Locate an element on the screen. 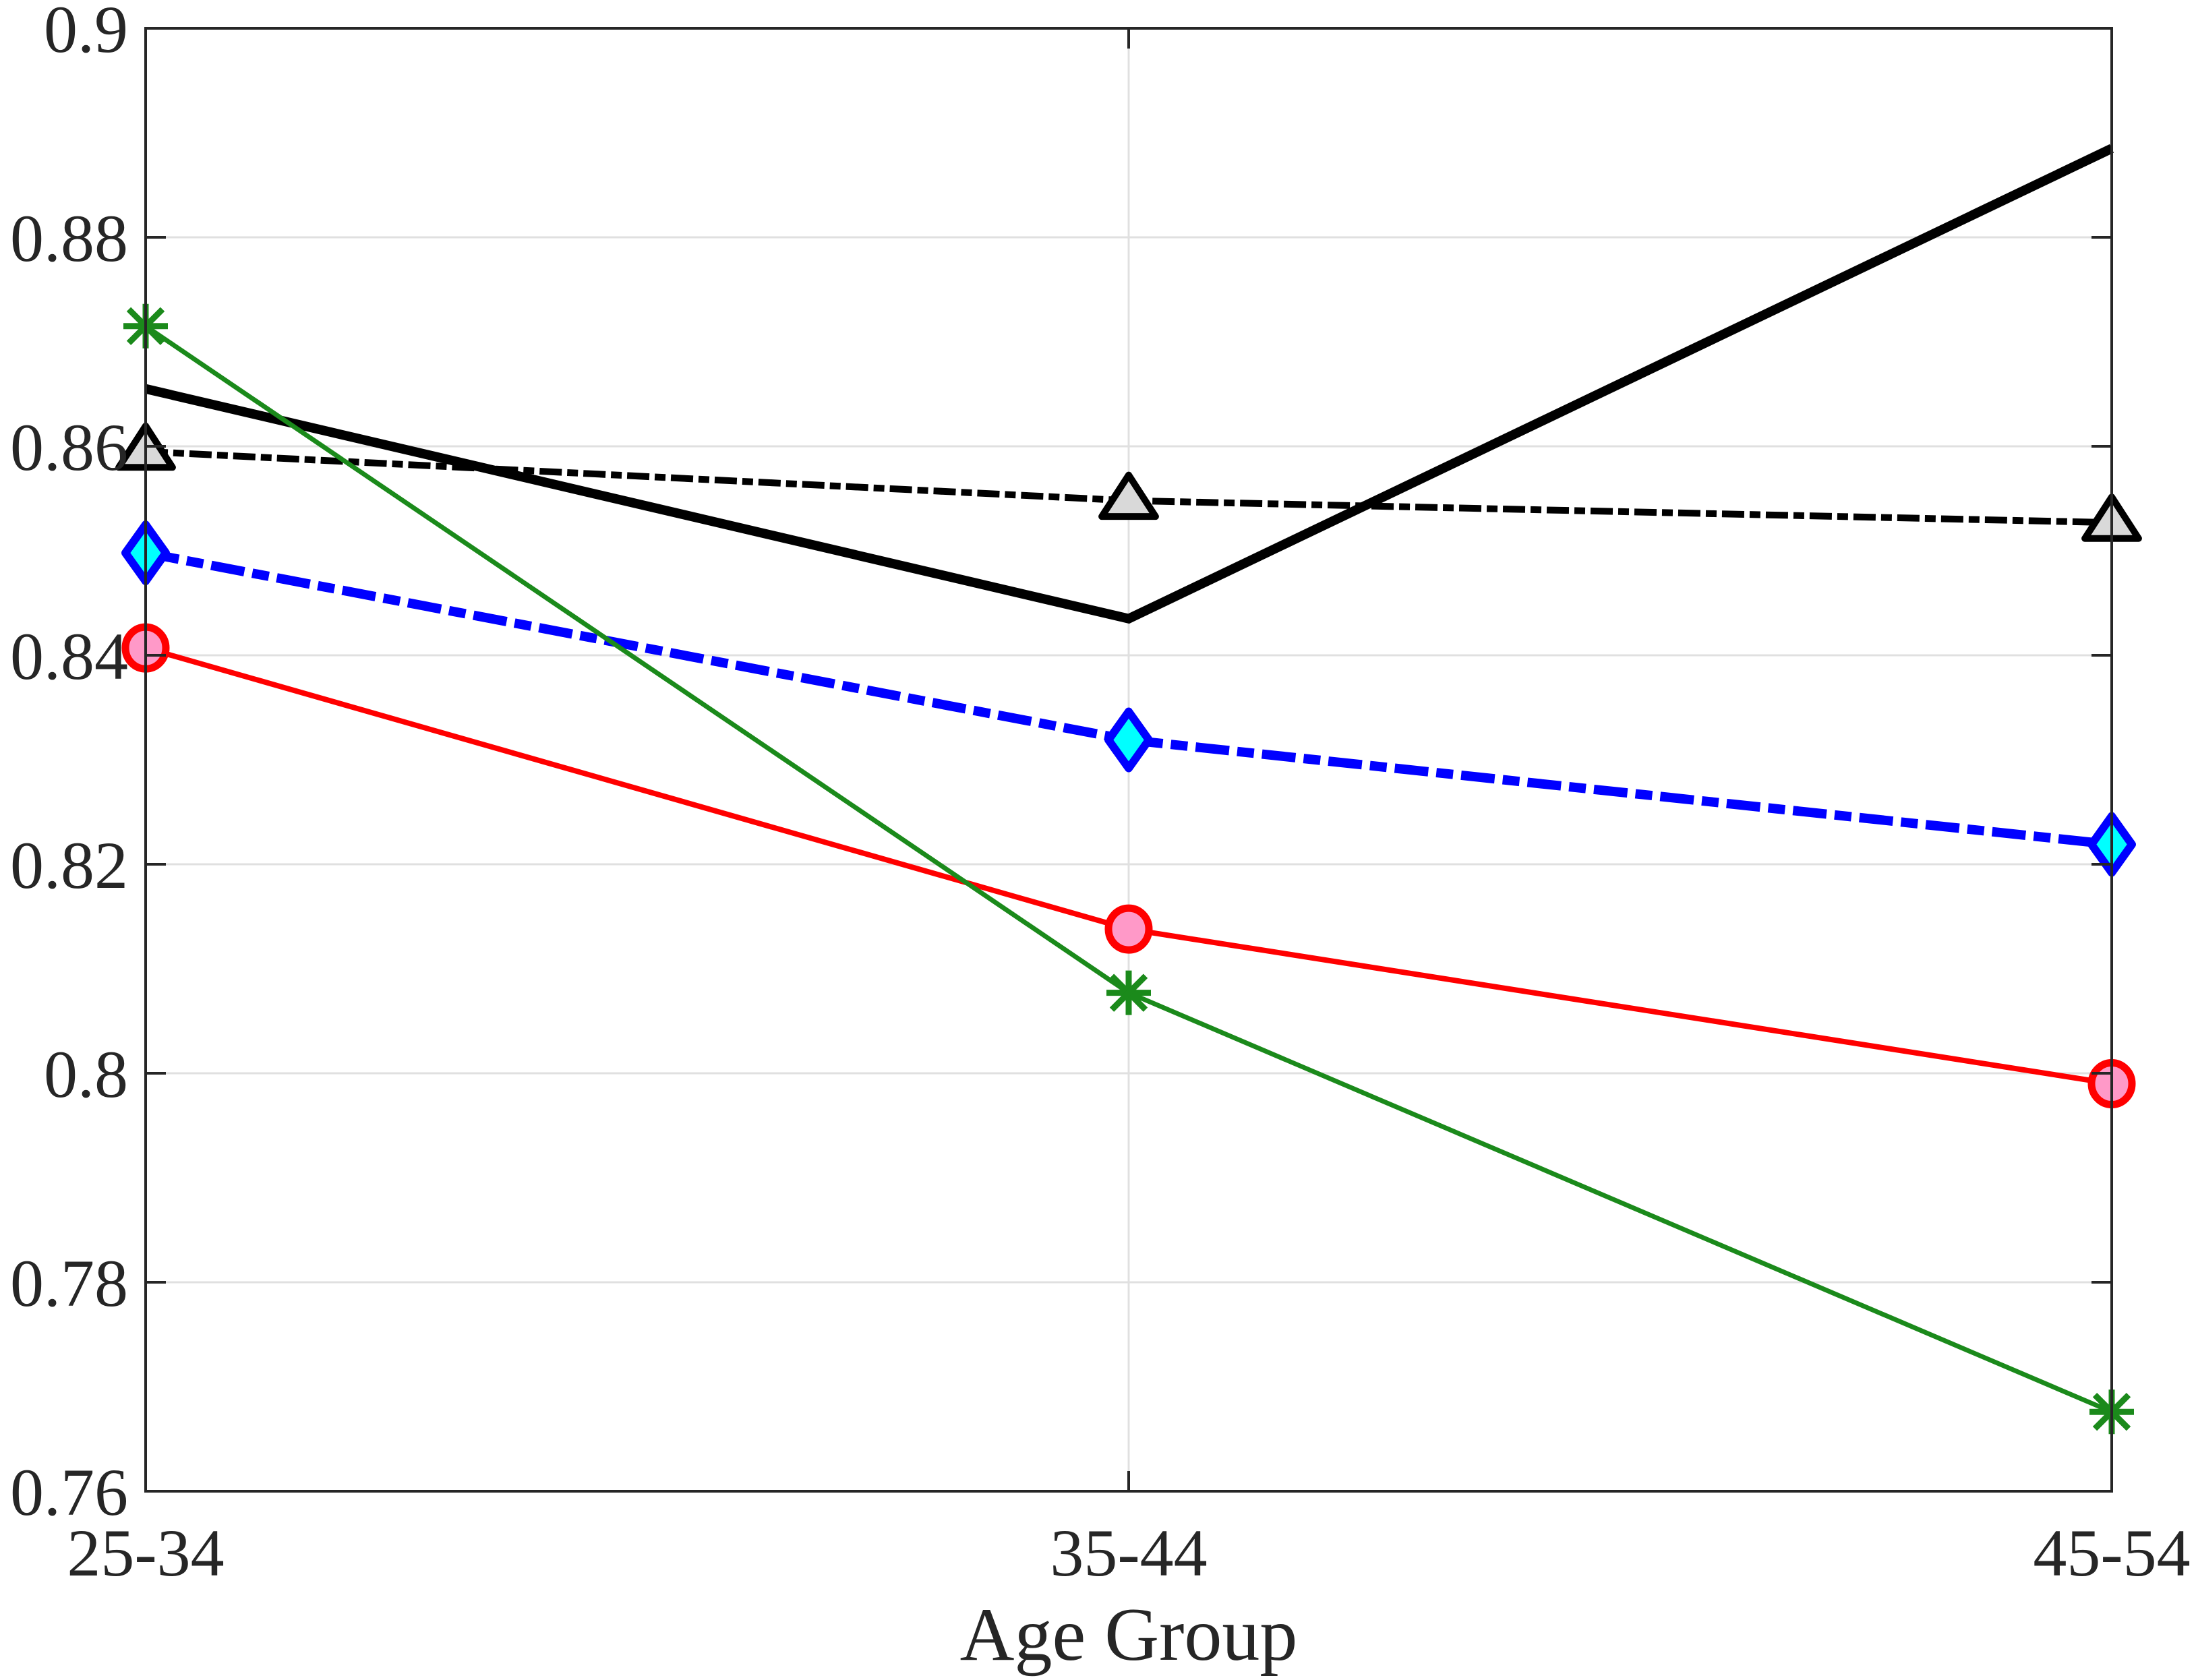 The width and height of the screenshot is (2196, 1680). circle-marker is located at coordinates (1129, 929).